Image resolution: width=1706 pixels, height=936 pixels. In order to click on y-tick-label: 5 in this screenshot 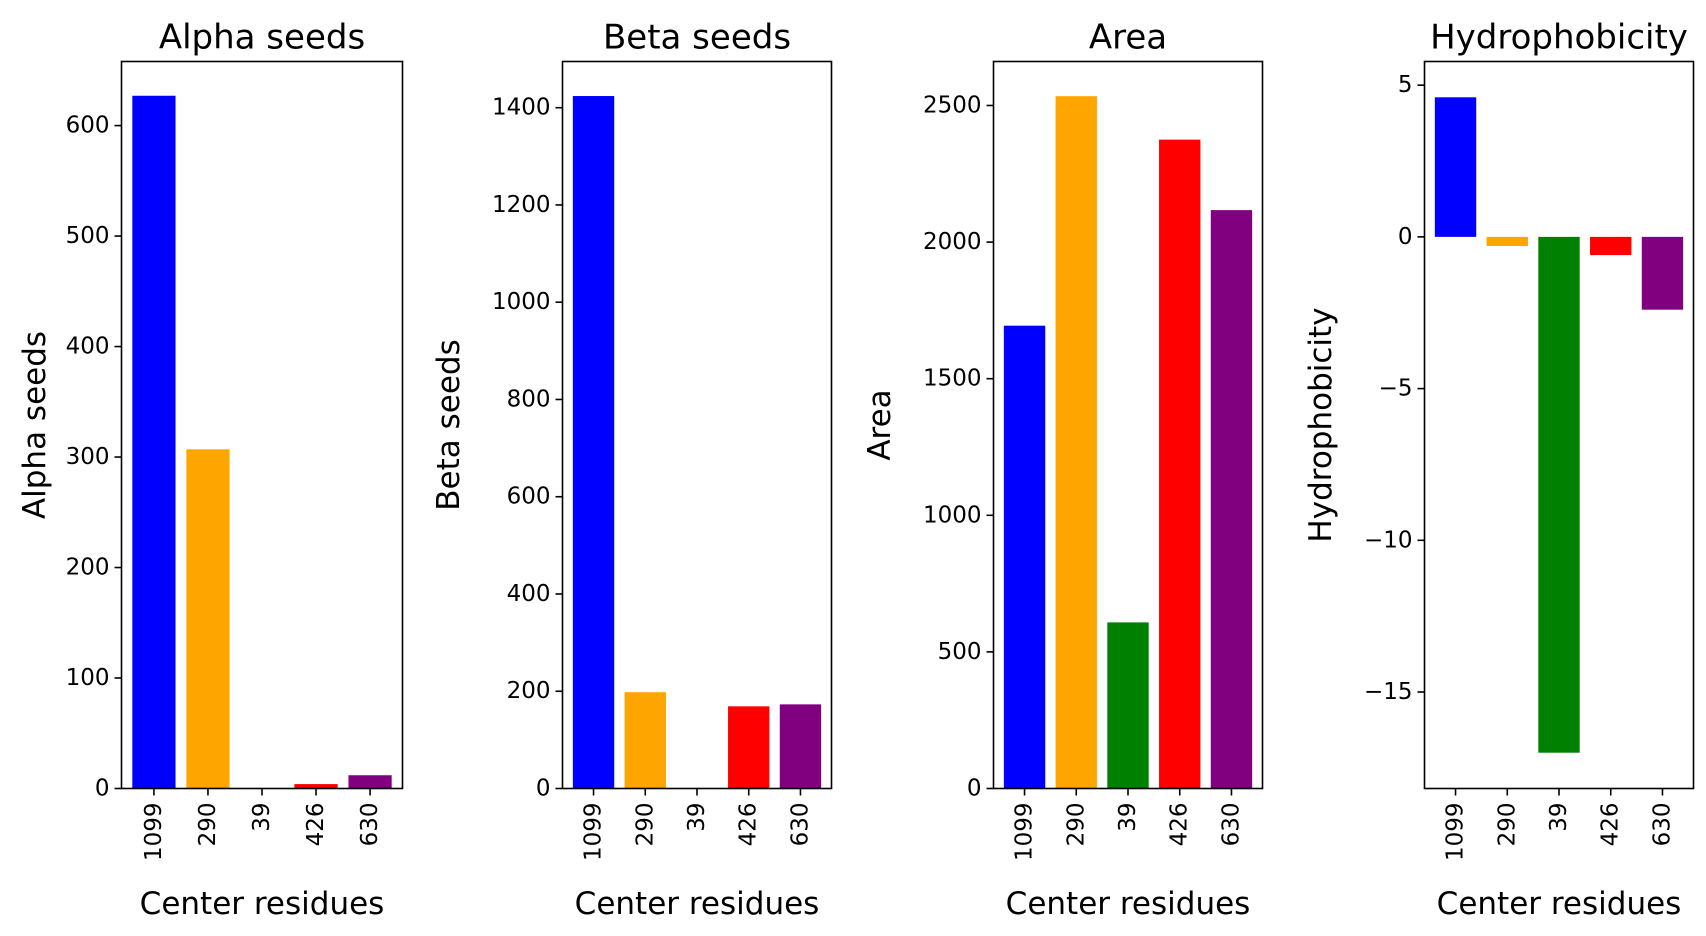, I will do `click(1405, 85)`.